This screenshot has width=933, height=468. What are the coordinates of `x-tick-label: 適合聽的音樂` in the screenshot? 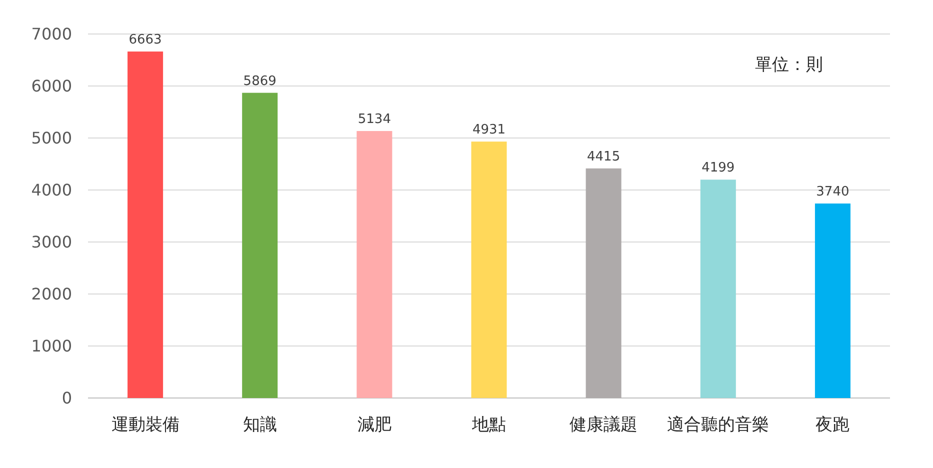 It's located at (718, 425).